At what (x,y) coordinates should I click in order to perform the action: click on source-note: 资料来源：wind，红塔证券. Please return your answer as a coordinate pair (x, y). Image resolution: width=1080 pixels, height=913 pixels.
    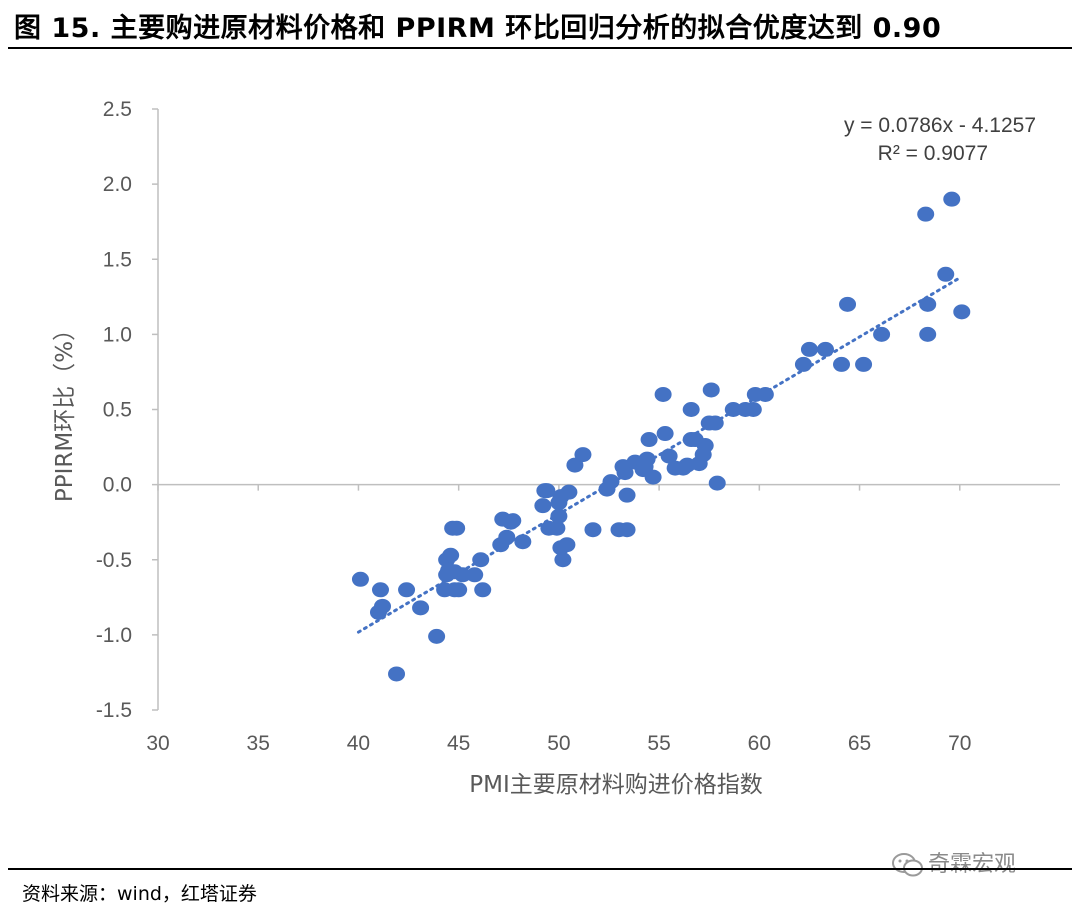
    Looking at the image, I should click on (139, 894).